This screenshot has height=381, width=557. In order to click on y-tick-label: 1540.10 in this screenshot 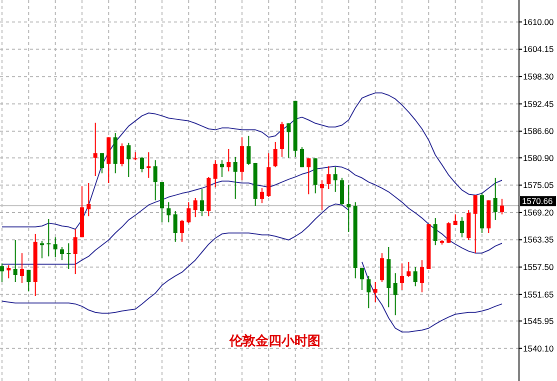, I will do `click(538, 348)`.